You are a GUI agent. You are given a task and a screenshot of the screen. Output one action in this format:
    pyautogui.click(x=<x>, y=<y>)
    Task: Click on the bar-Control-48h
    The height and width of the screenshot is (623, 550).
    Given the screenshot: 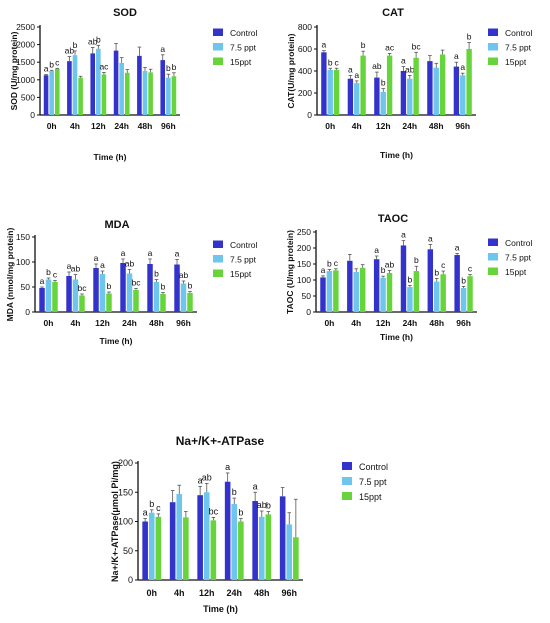 What is the action you would take?
    pyautogui.click(x=150, y=288)
    